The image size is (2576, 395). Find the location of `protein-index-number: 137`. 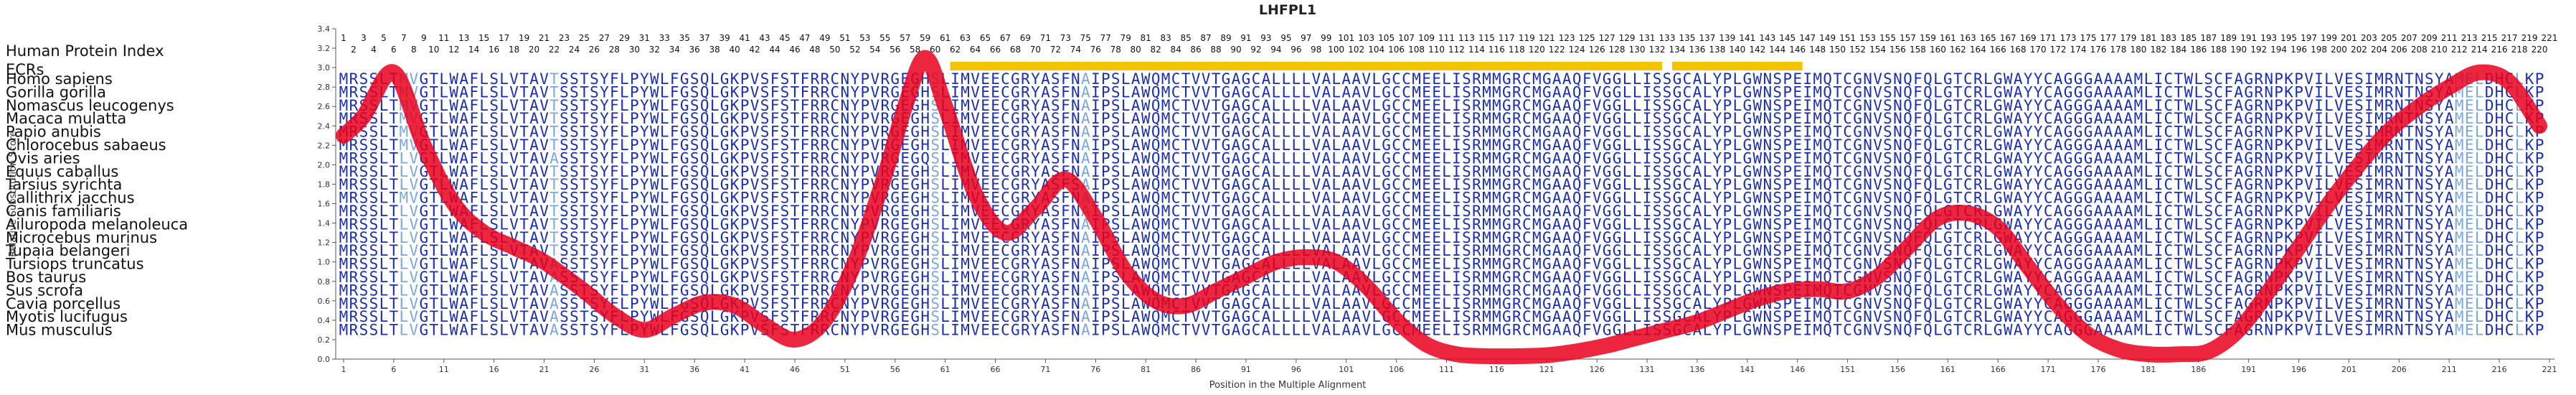

protein-index-number: 137 is located at coordinates (1707, 38).